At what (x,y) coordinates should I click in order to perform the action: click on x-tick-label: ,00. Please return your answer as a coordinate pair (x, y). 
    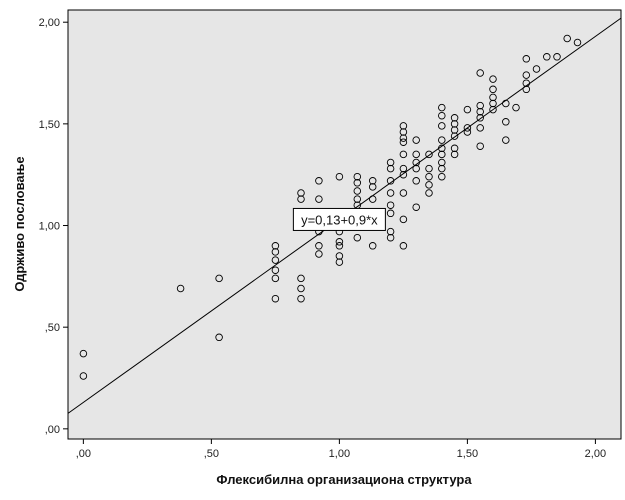
    Looking at the image, I should click on (83, 454).